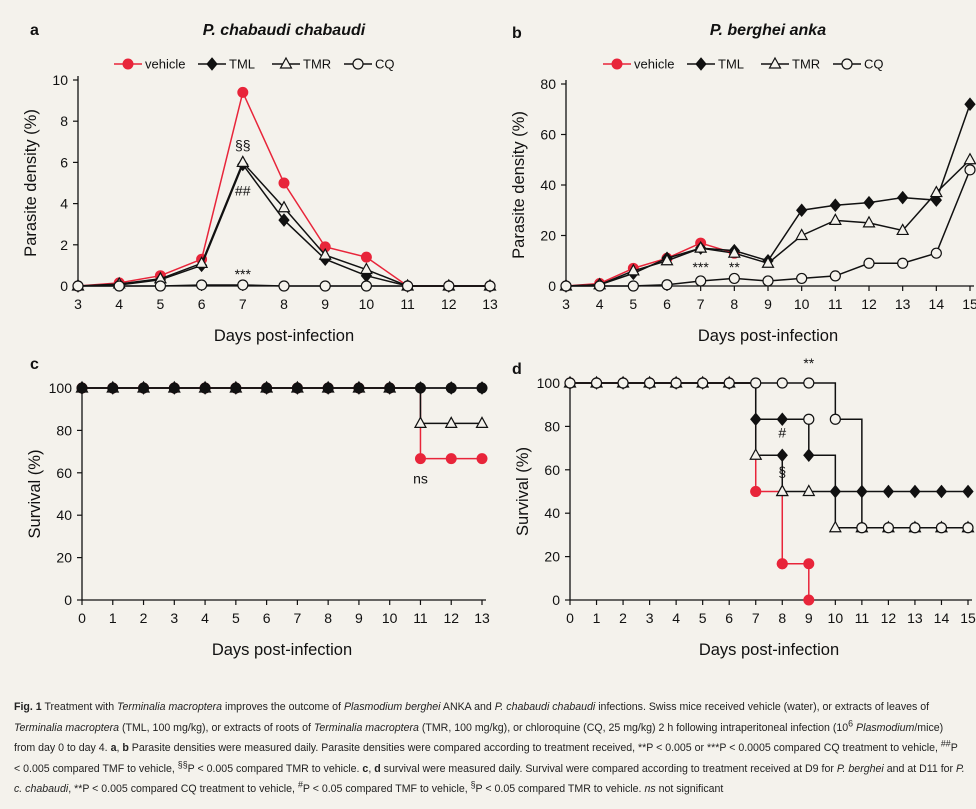  Describe the element at coordinates (489, 779) in the screenshot. I see `caption-part: P. c. chabaudi` at that location.